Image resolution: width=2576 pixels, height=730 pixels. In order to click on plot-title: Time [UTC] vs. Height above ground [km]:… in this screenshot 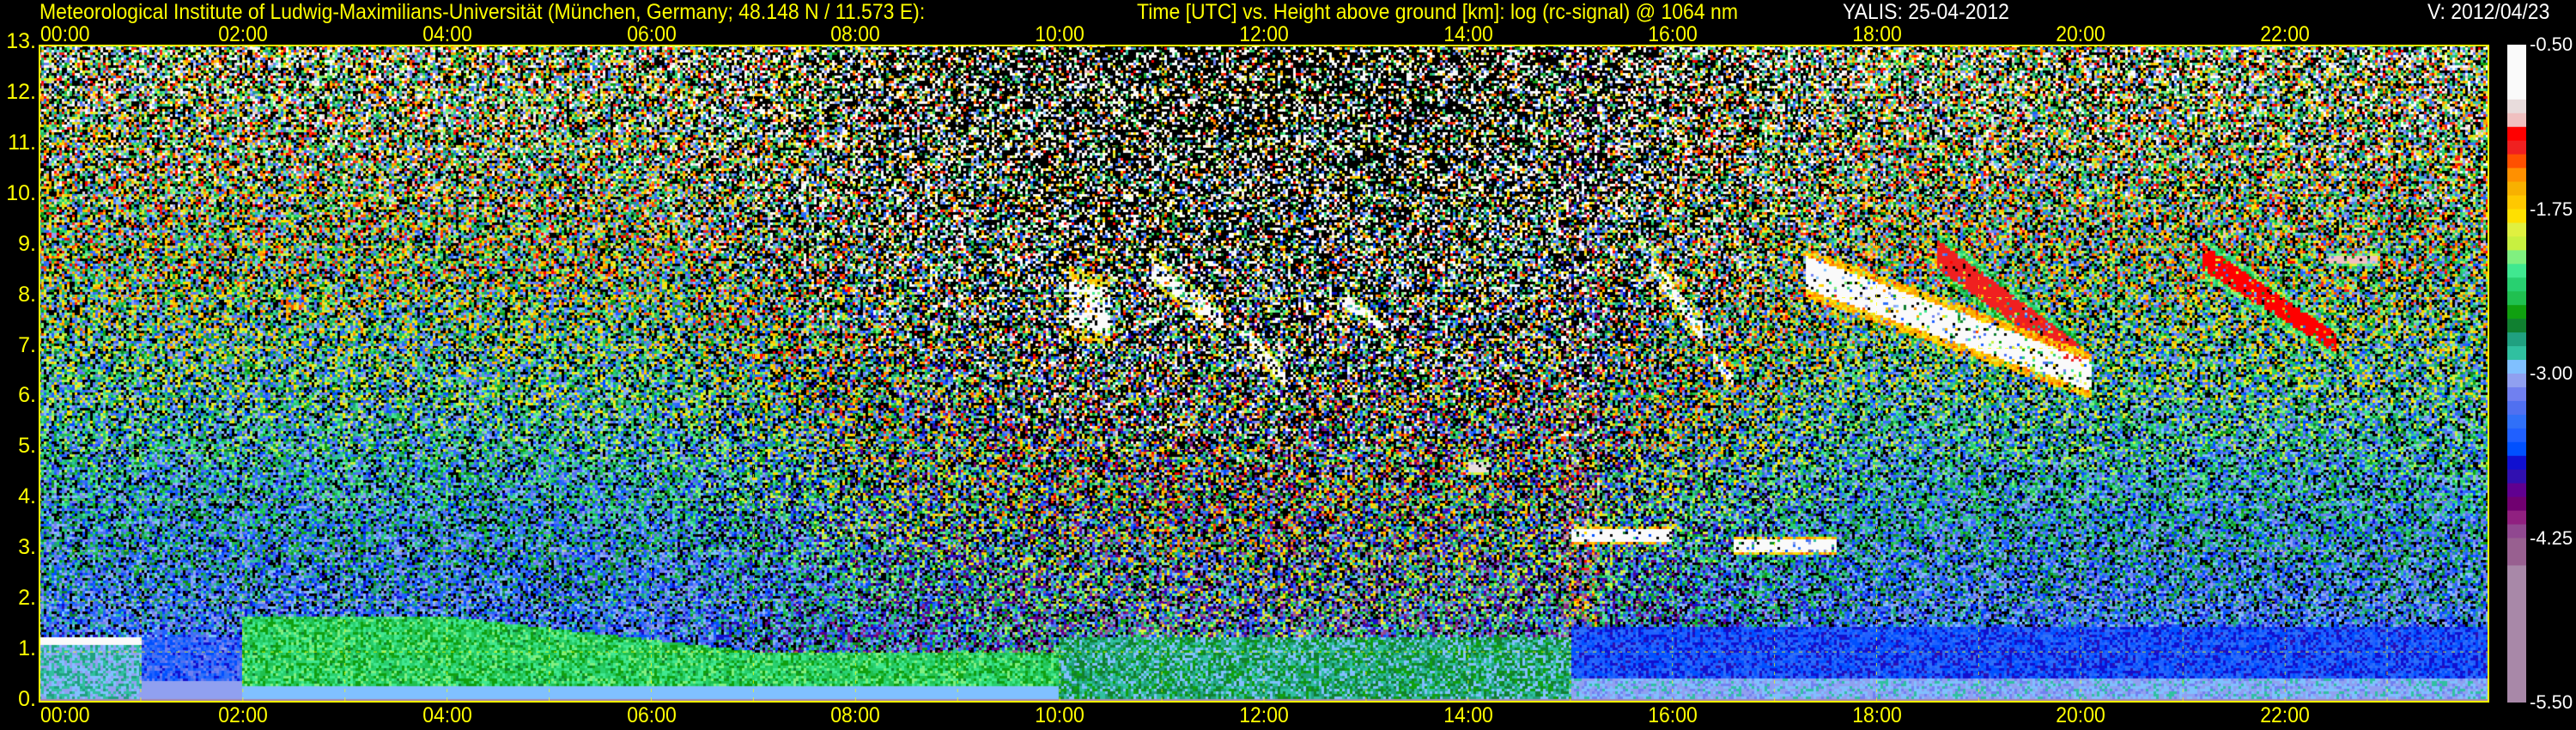, I will do `click(1437, 12)`.